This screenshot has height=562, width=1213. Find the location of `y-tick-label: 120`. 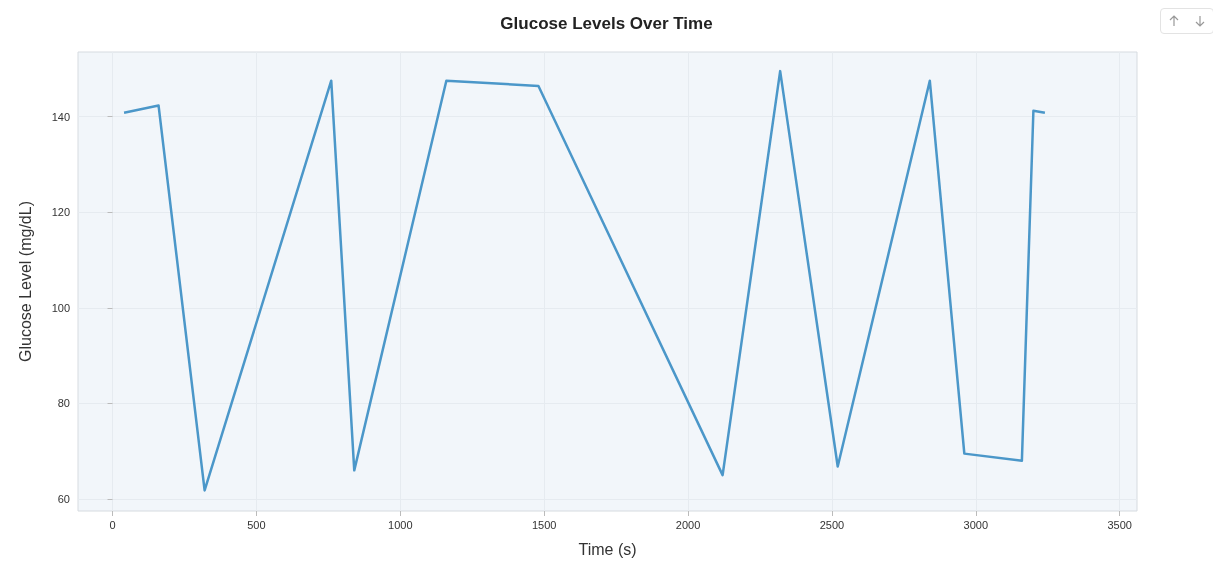

y-tick-label: 120 is located at coordinates (60, 212).